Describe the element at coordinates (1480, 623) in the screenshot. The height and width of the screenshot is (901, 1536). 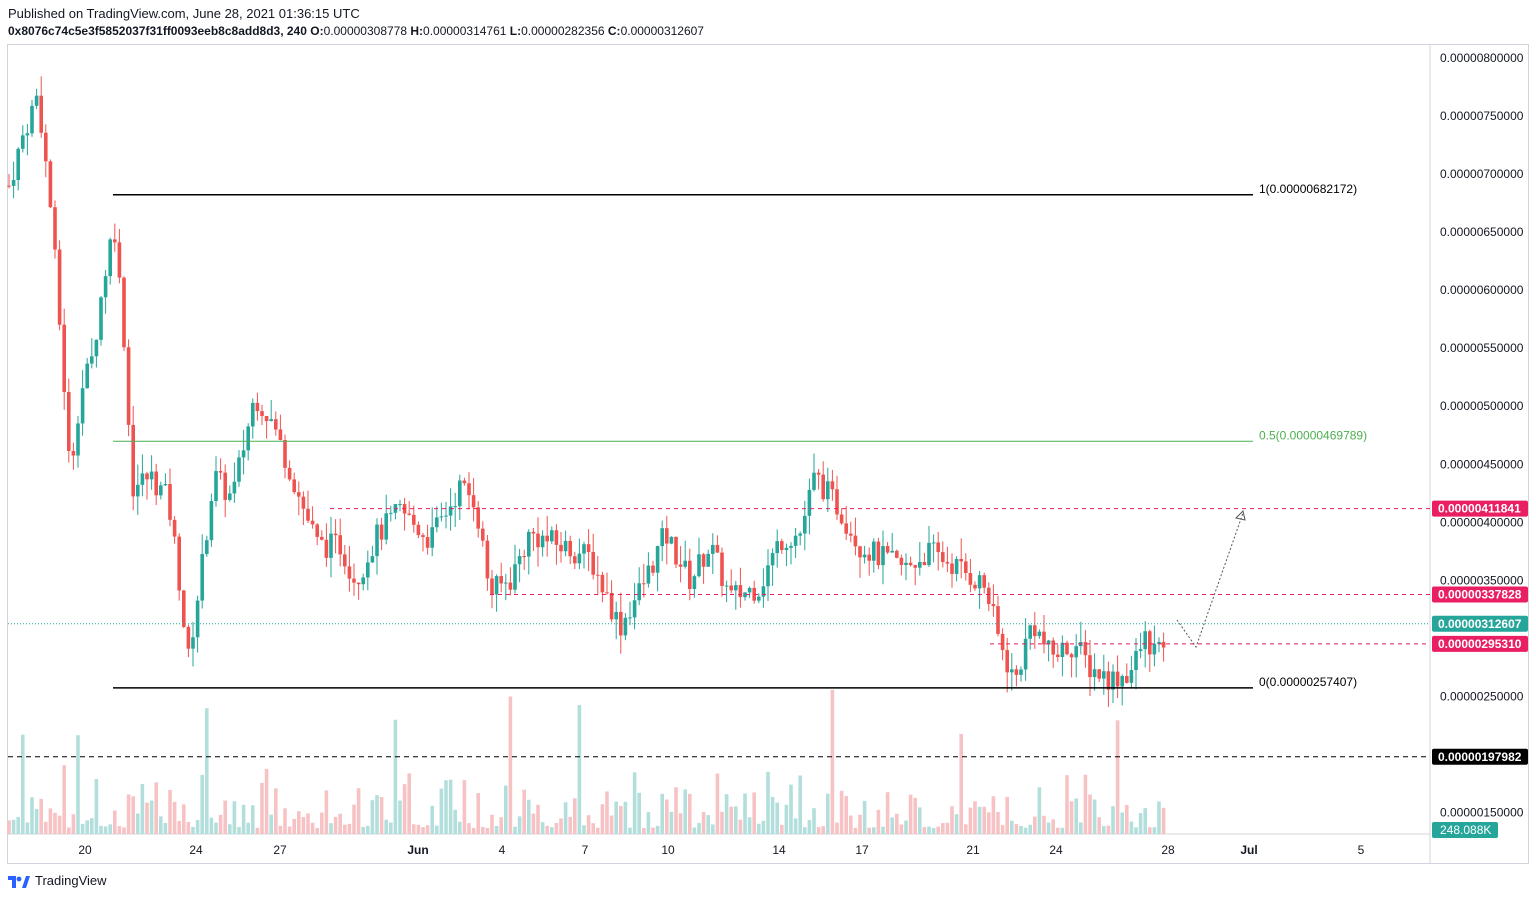
I see `last-price-badge` at that location.